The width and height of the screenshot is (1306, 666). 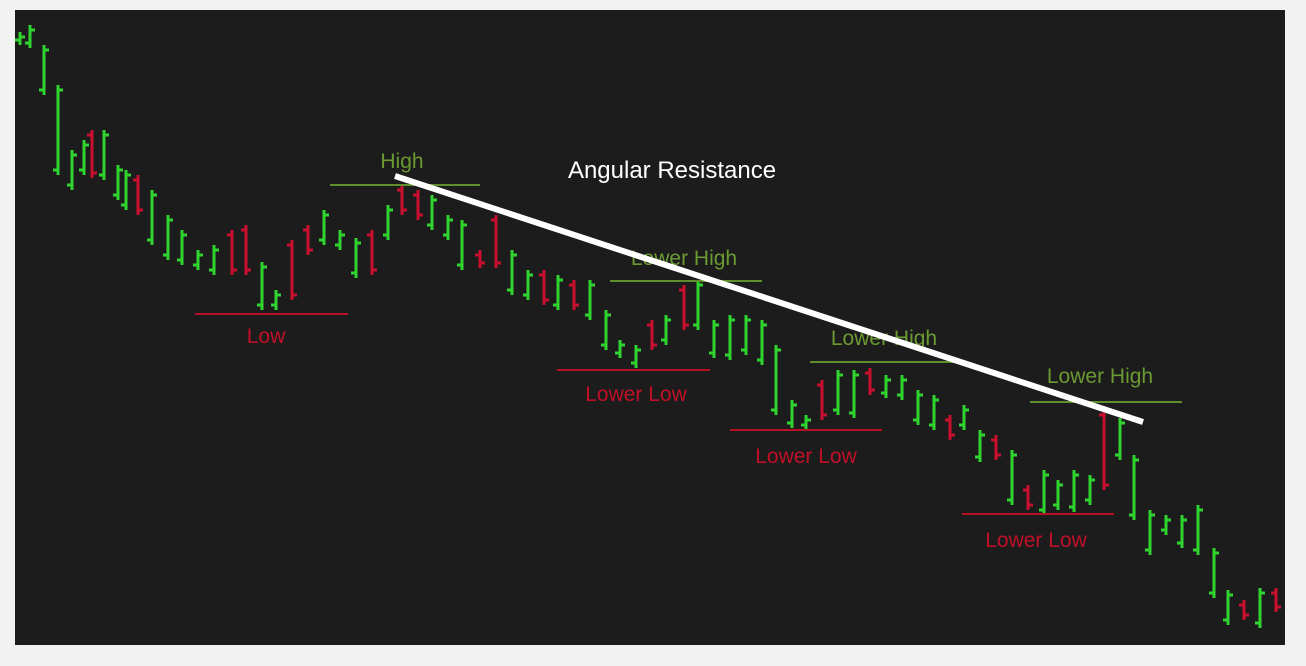 I want to click on level-label: High, so click(x=401, y=161).